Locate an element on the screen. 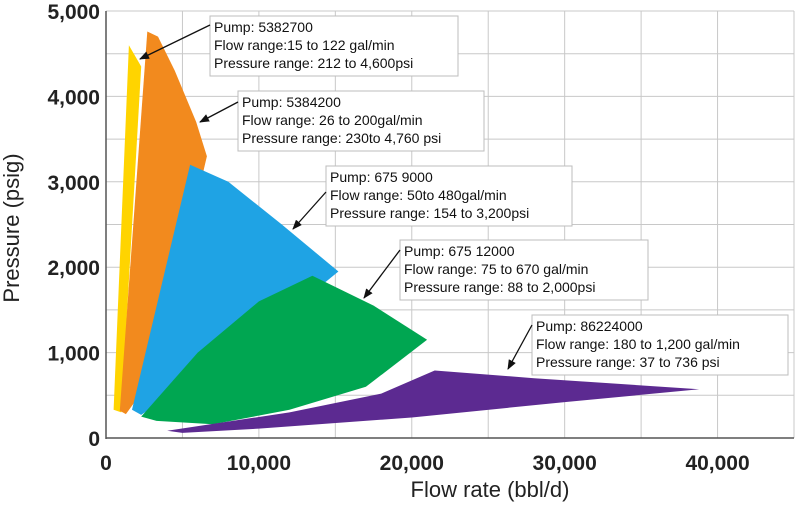  x-tick-label: 40,000 is located at coordinates (717, 463).